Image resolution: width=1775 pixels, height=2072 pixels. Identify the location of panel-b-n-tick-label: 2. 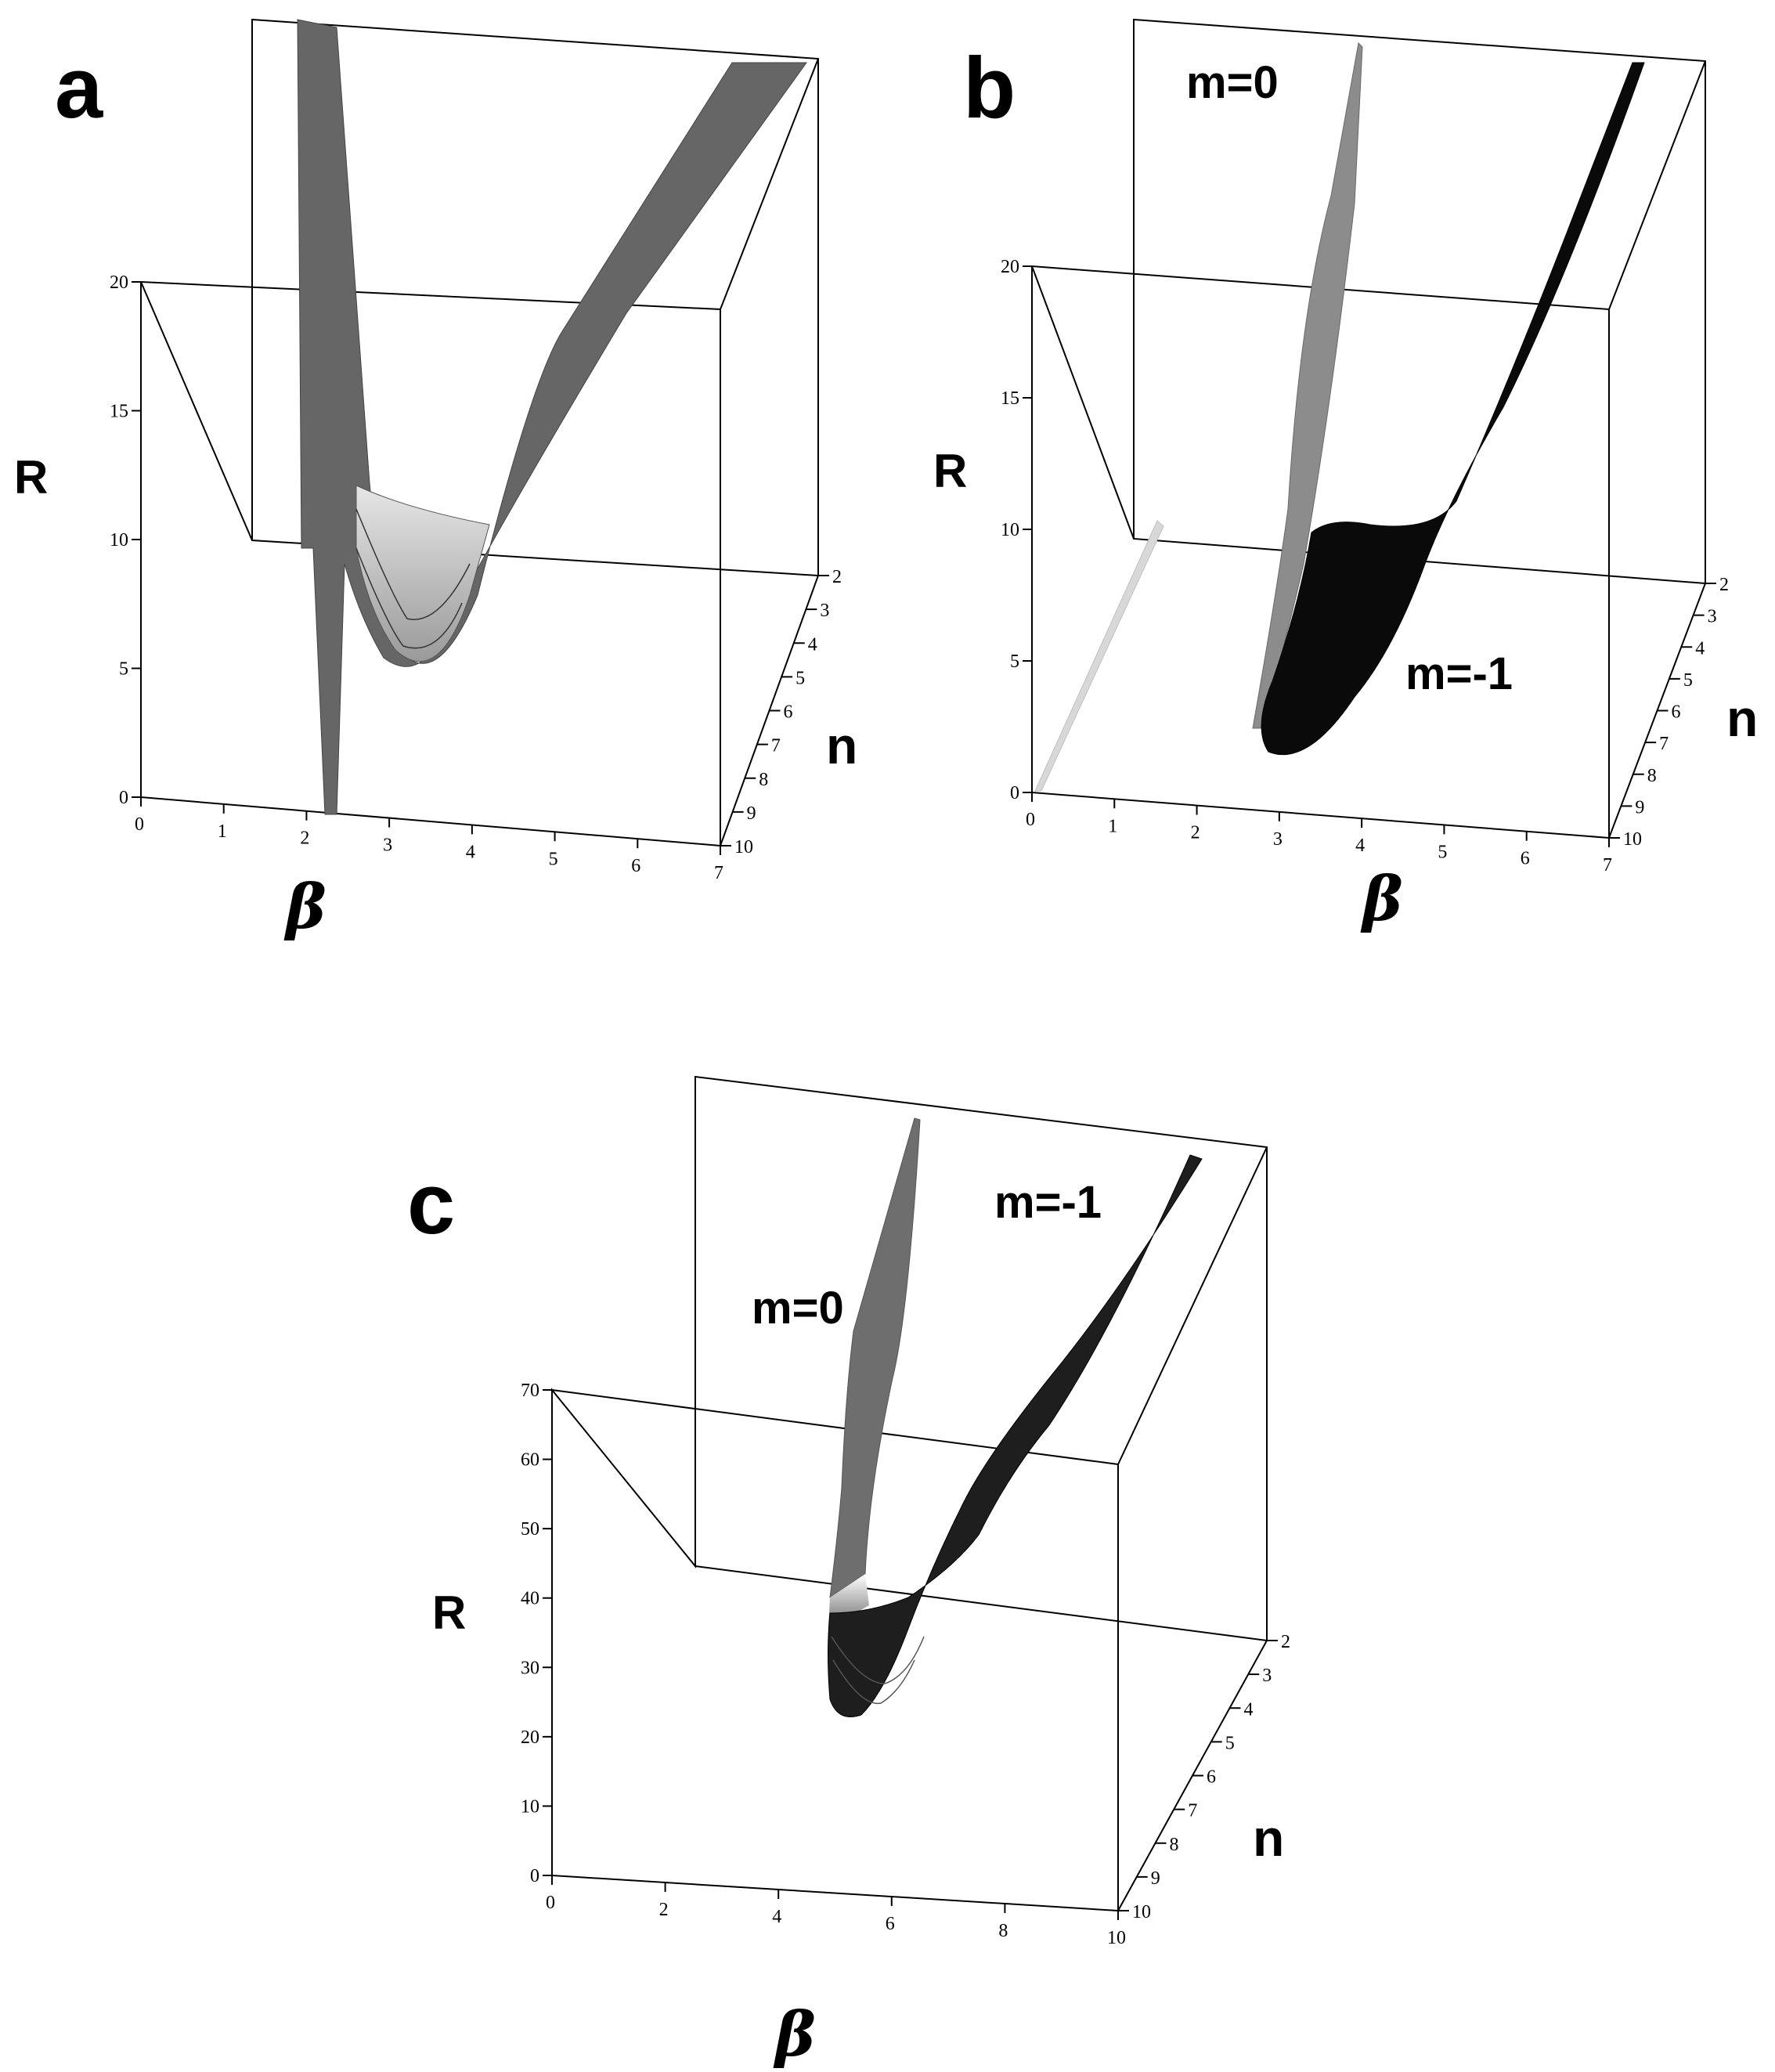
(1724, 585).